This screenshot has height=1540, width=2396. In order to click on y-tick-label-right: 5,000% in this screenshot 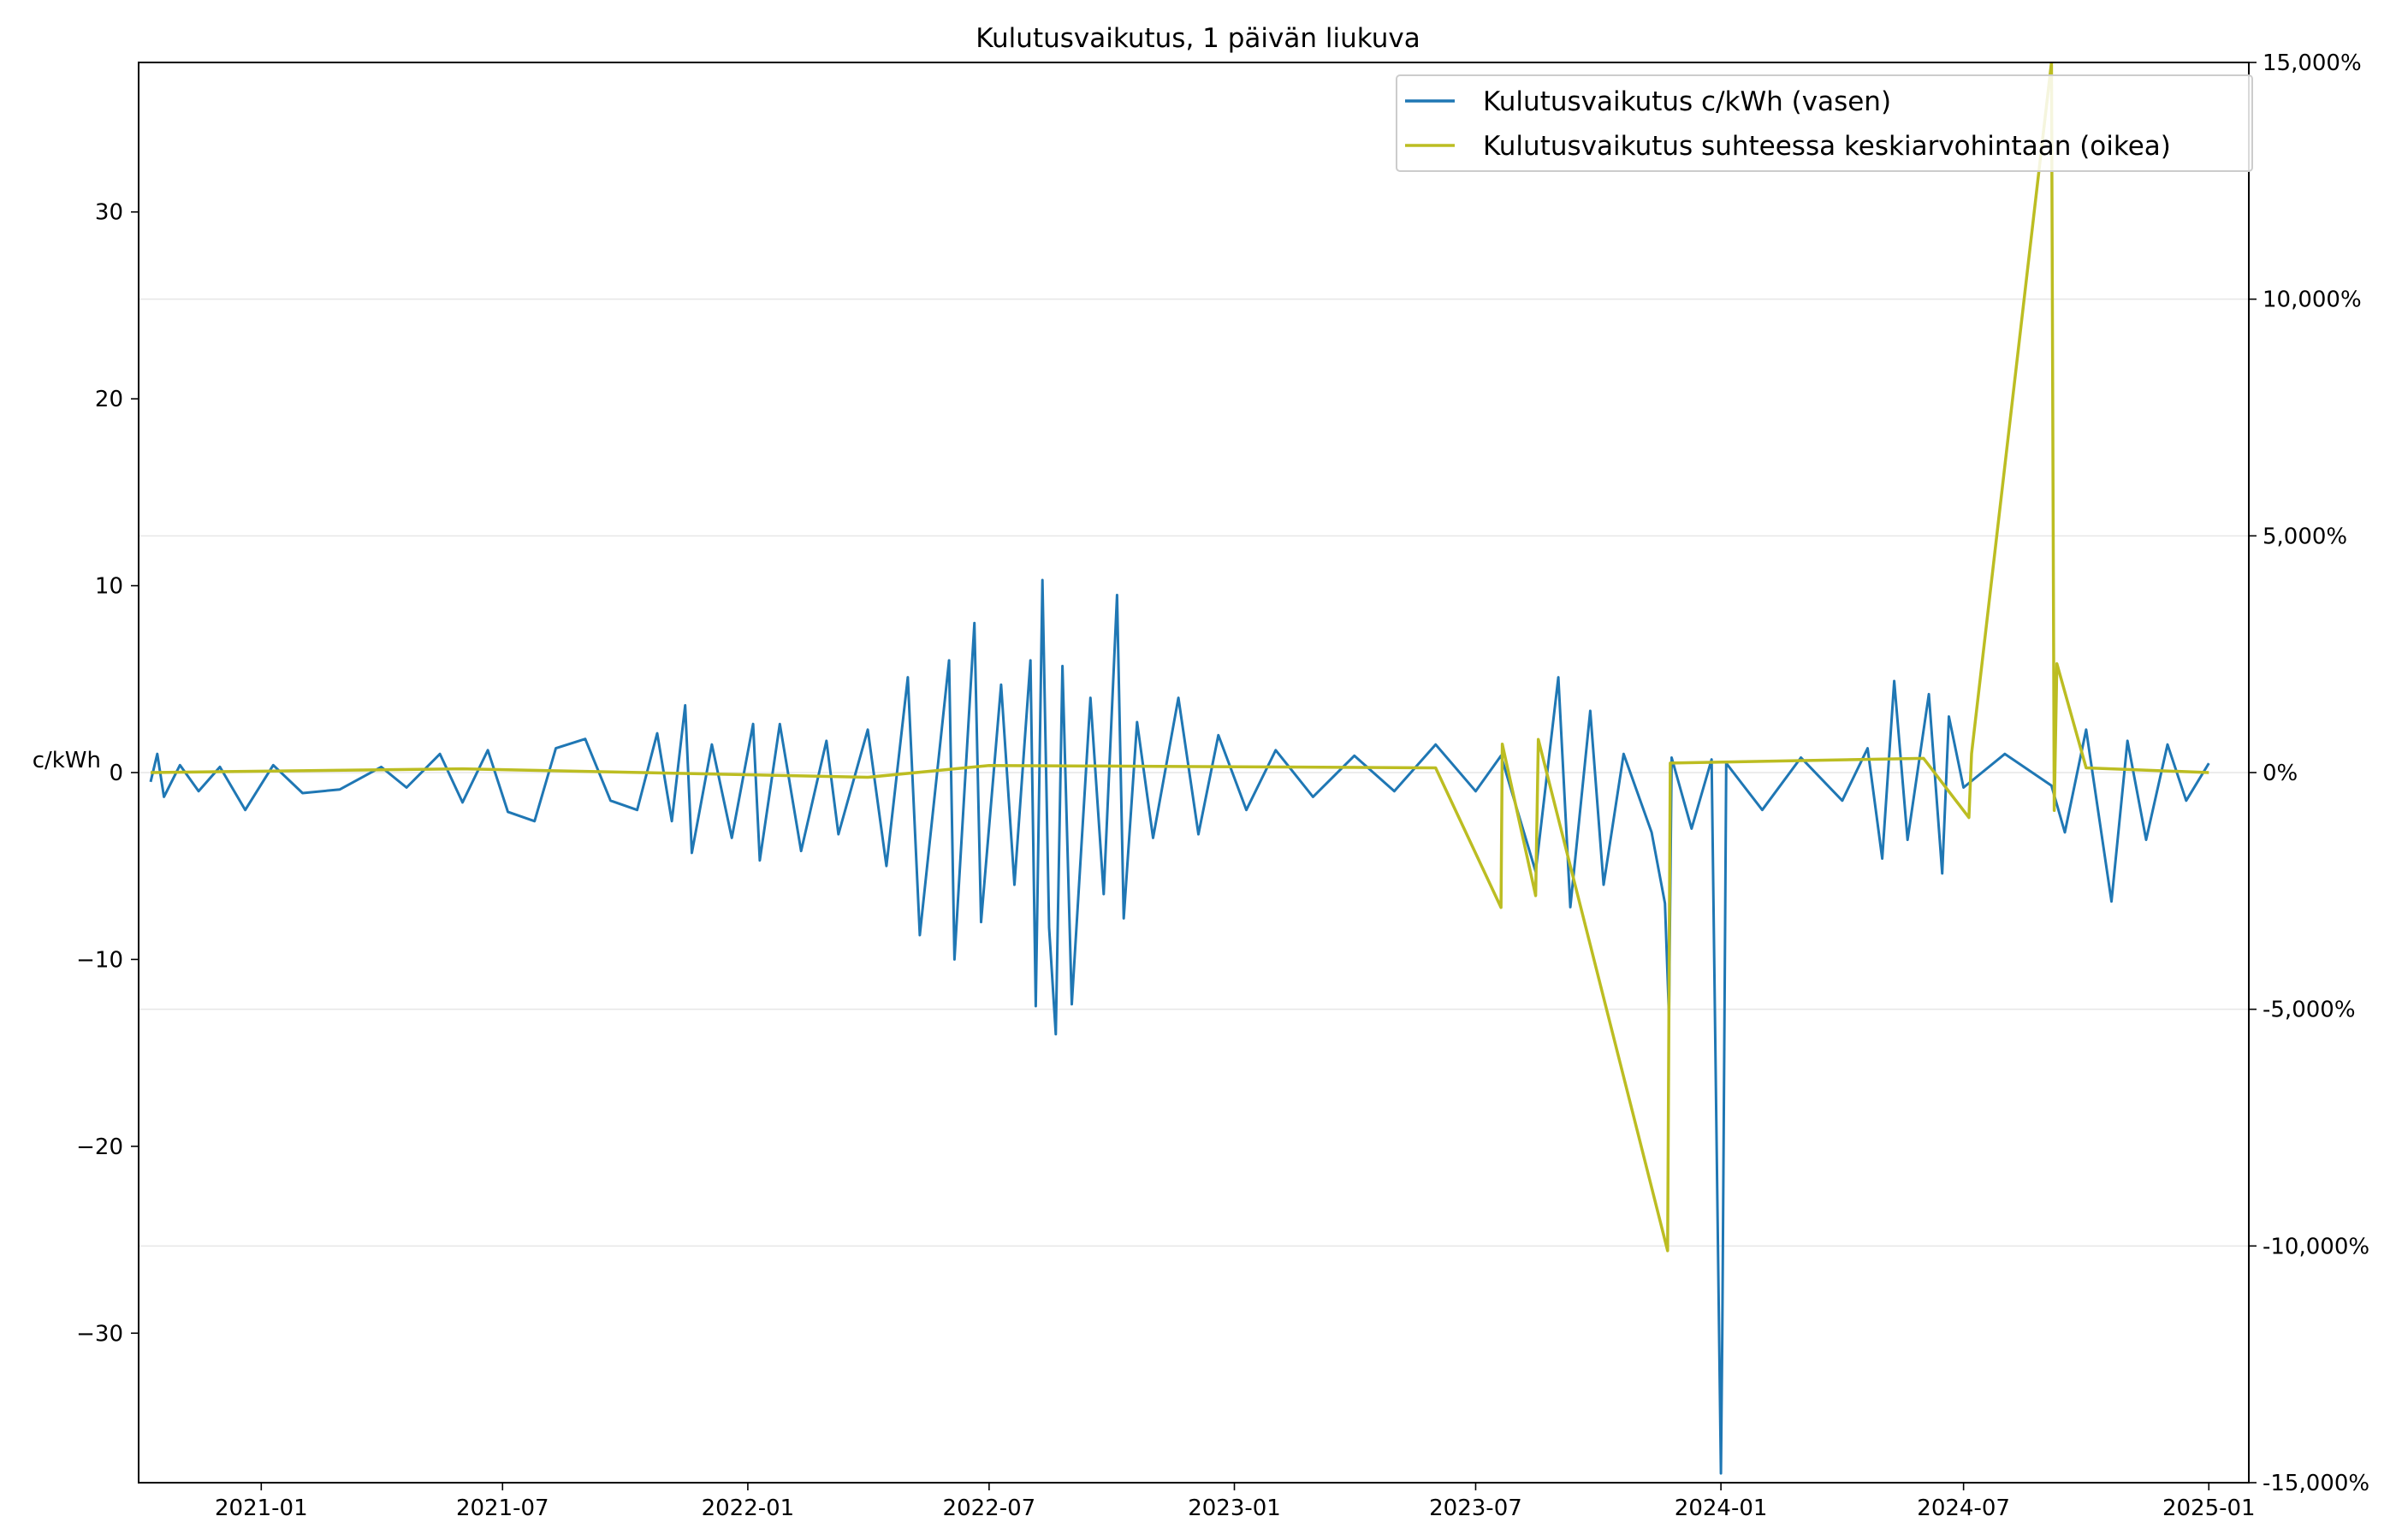, I will do `click(2305, 536)`.